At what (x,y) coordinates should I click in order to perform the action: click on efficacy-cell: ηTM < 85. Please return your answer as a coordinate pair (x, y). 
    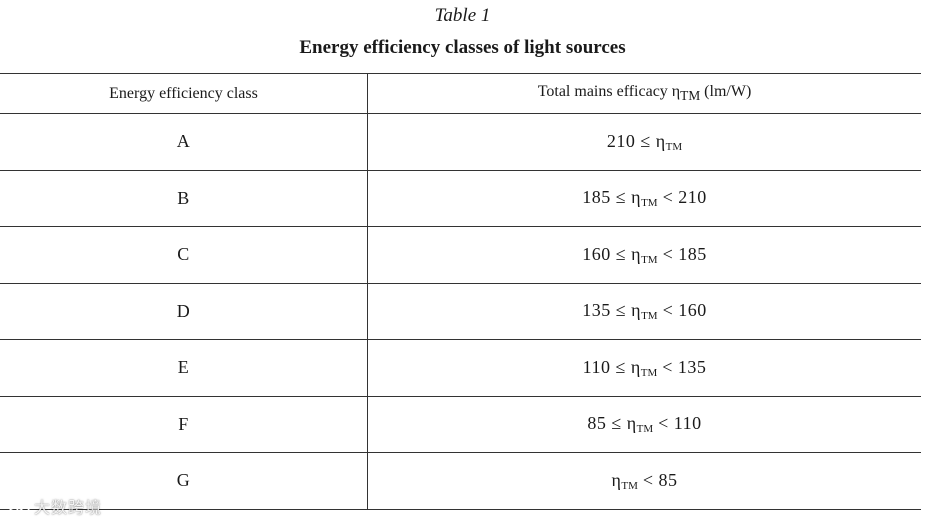
    Looking at the image, I should click on (645, 481).